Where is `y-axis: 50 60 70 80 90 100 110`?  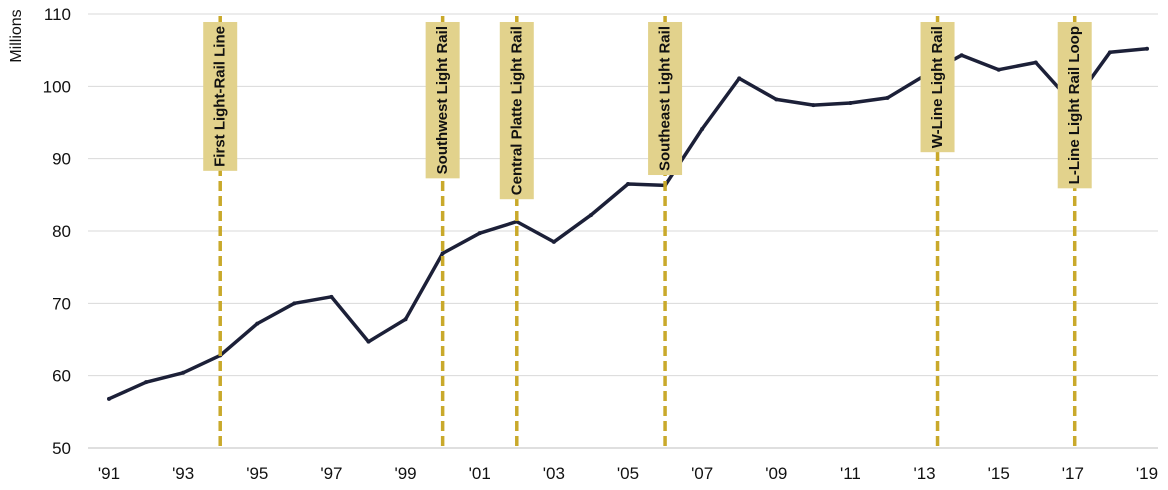 y-axis: 50 60 70 80 90 100 110 is located at coordinates (57, 231).